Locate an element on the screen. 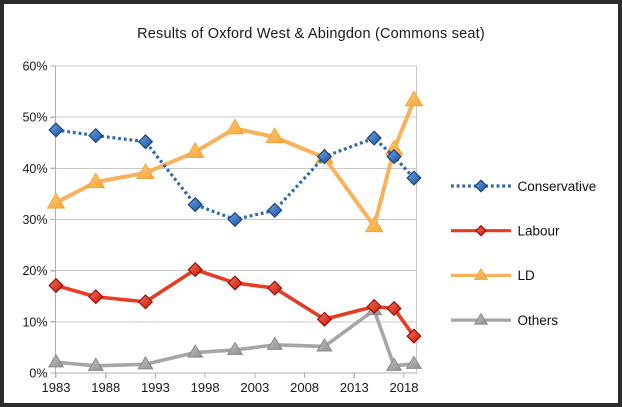 The width and height of the screenshot is (622, 407). series-line-labour is located at coordinates (235, 302).